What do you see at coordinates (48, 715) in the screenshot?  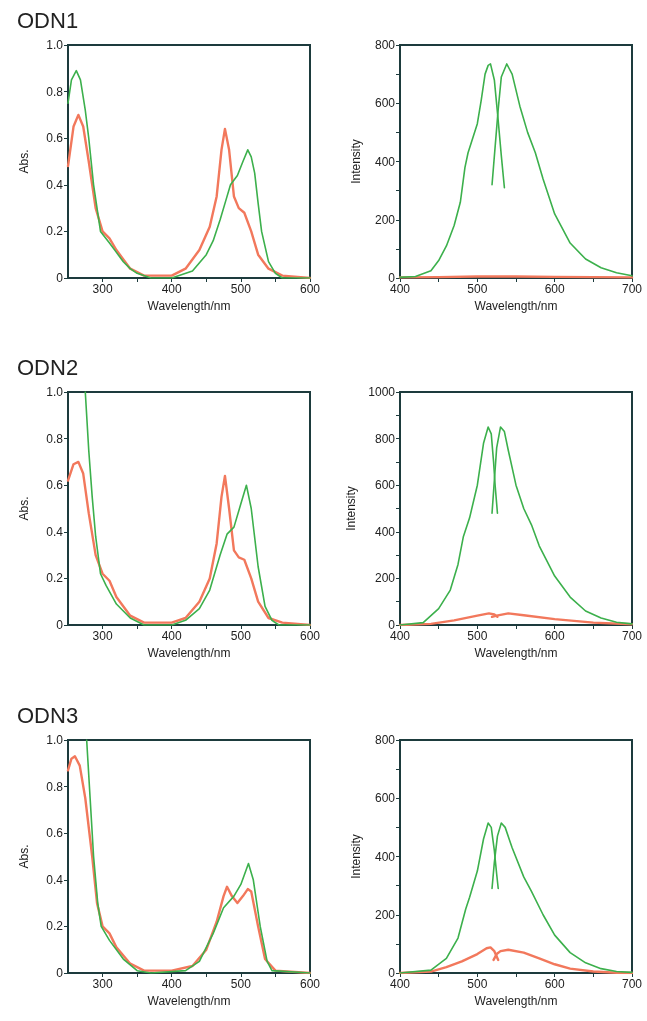 I see `chart-title: ODN3` at bounding box center [48, 715].